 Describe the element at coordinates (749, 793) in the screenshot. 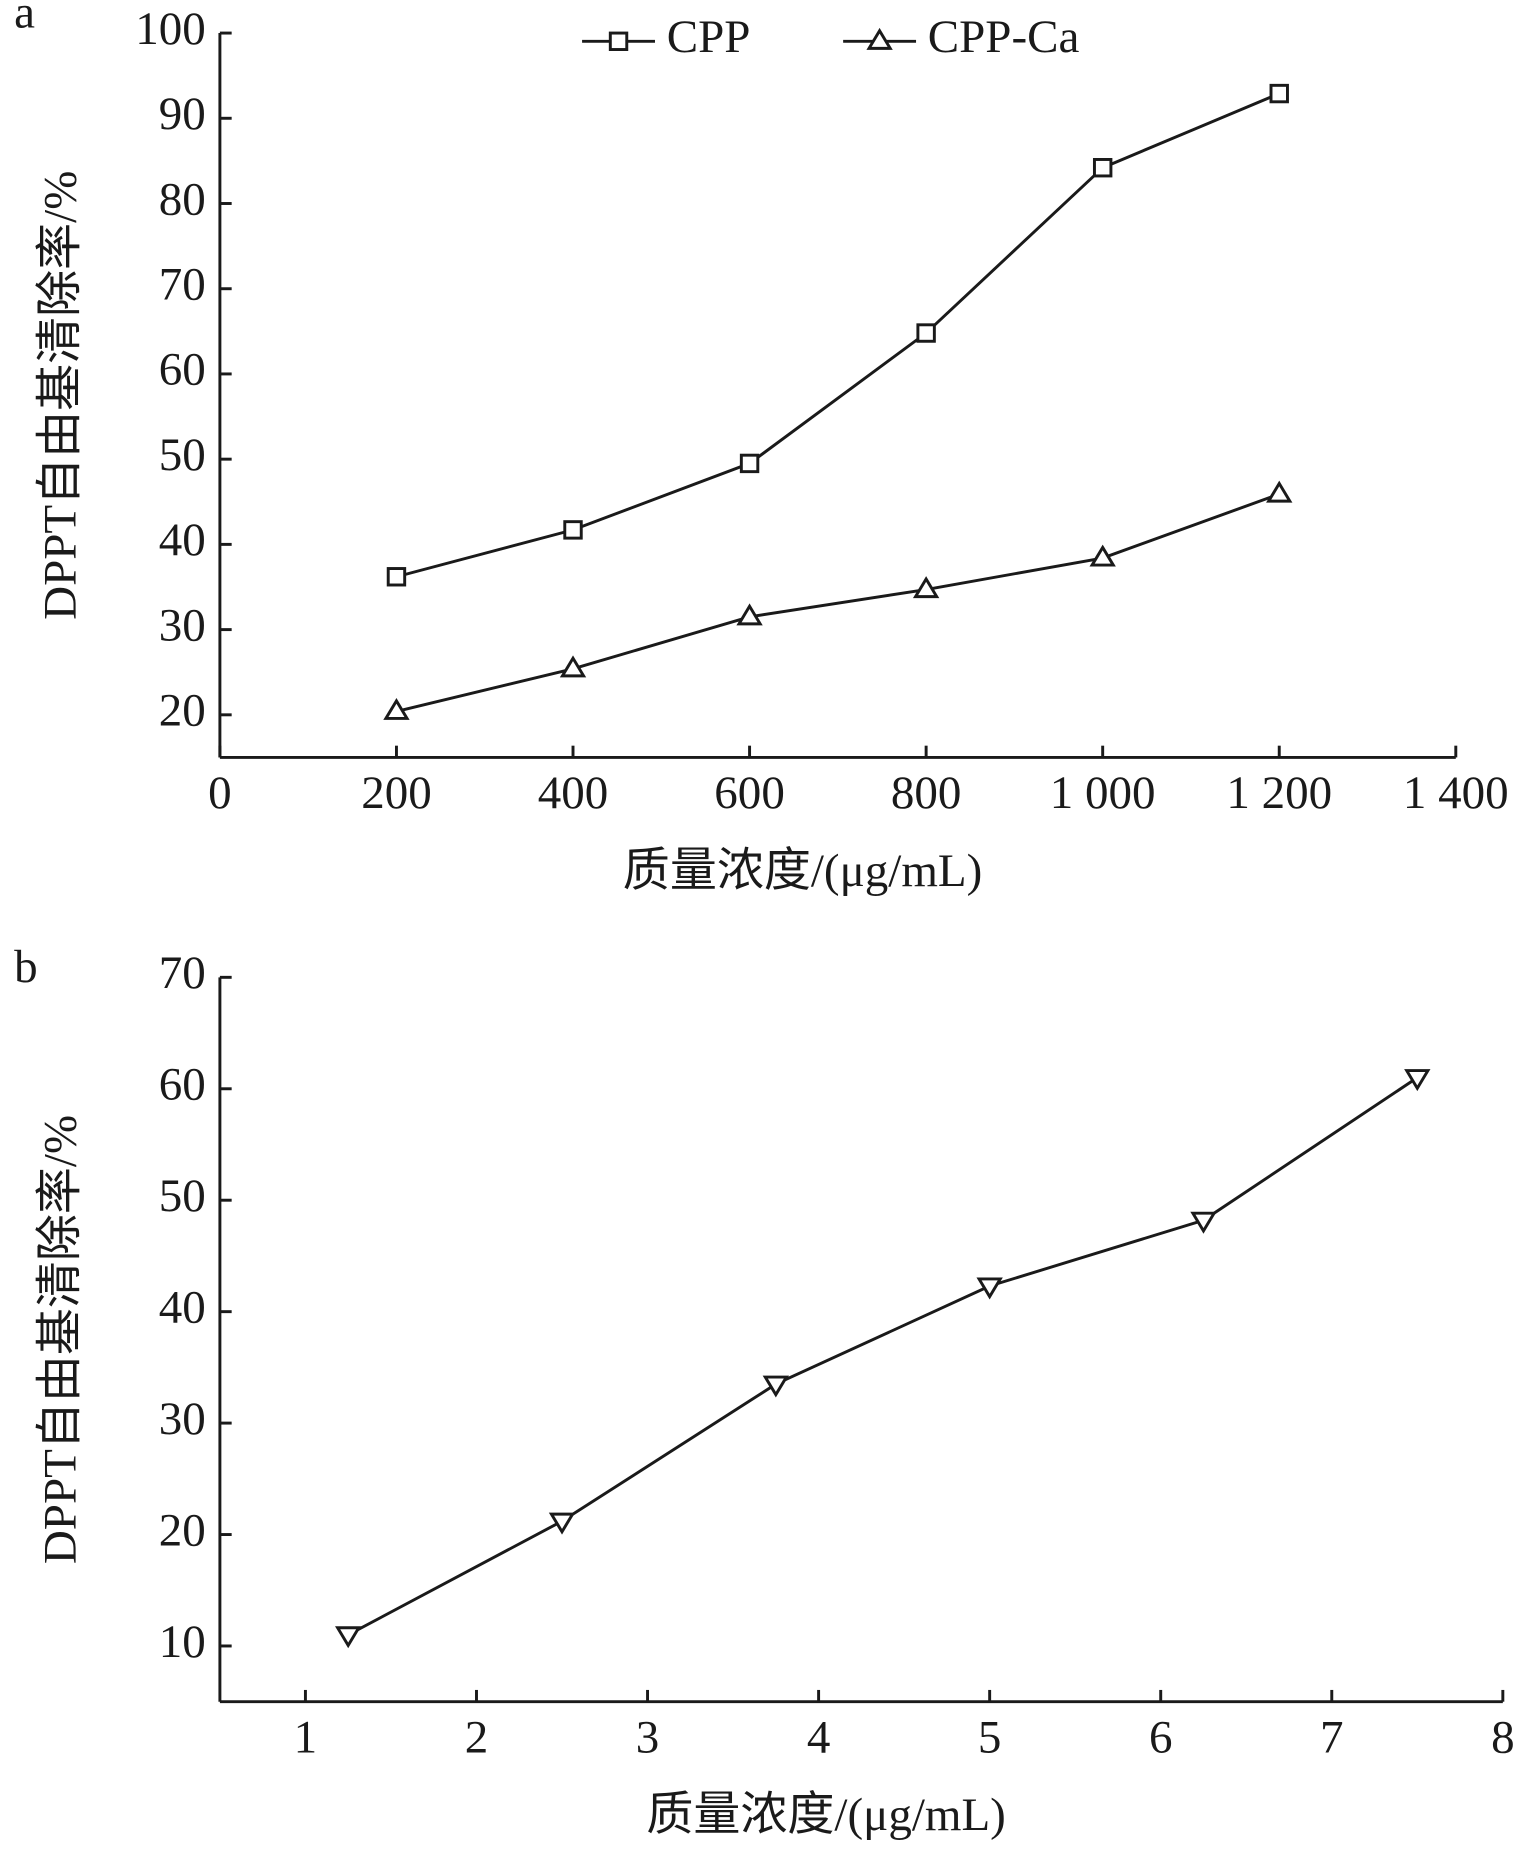

I see `x-tick-label: 600` at that location.